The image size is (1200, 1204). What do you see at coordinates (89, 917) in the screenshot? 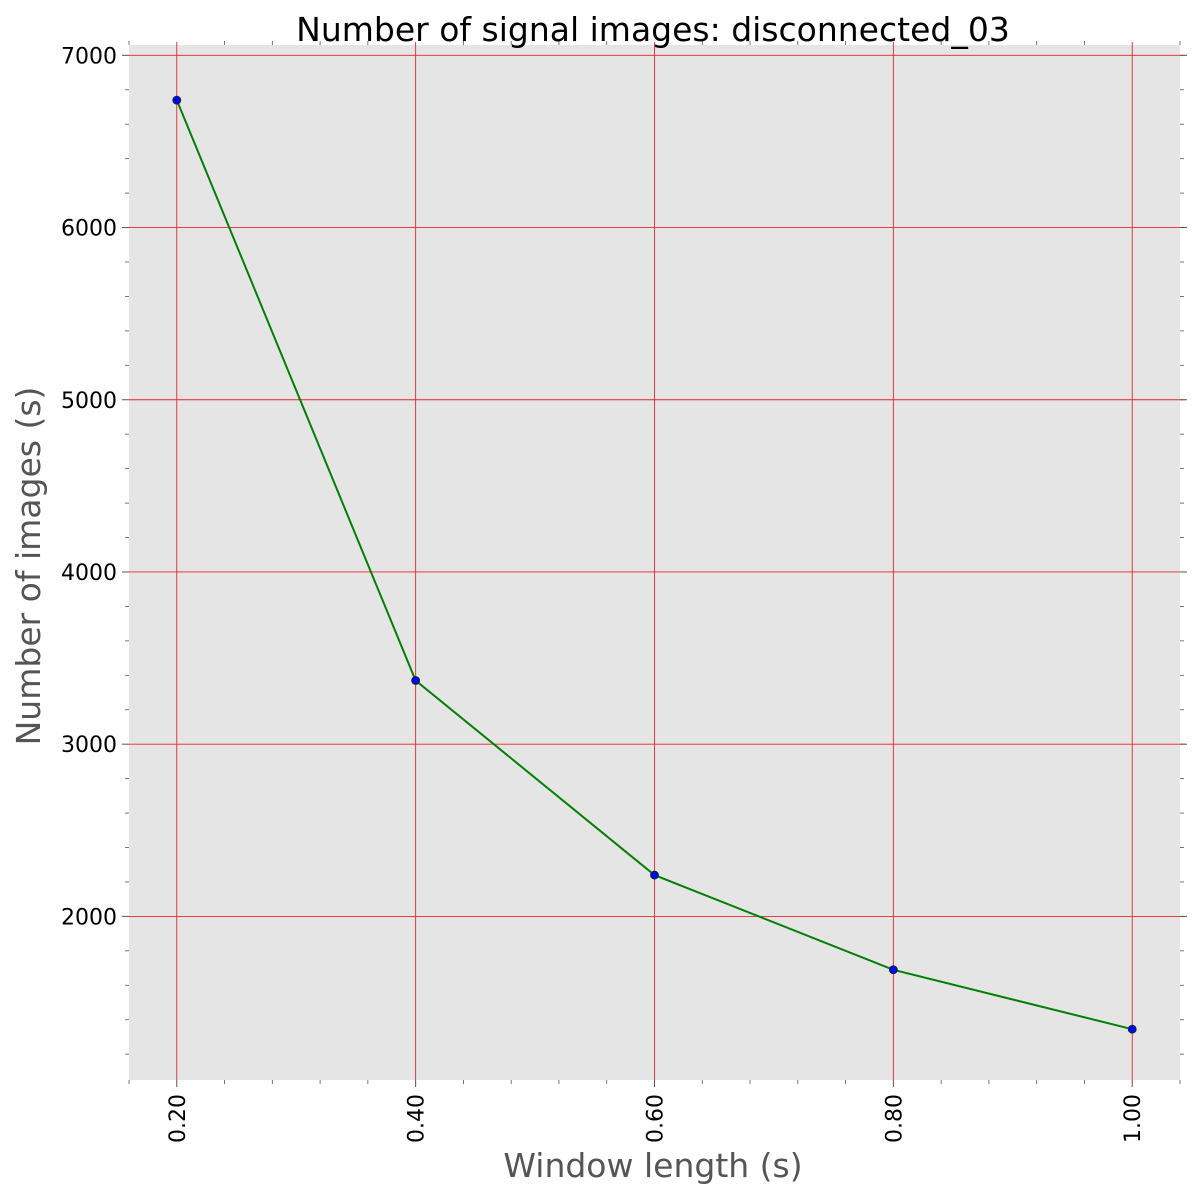
I see `y-tick-label: 2000` at bounding box center [89, 917].